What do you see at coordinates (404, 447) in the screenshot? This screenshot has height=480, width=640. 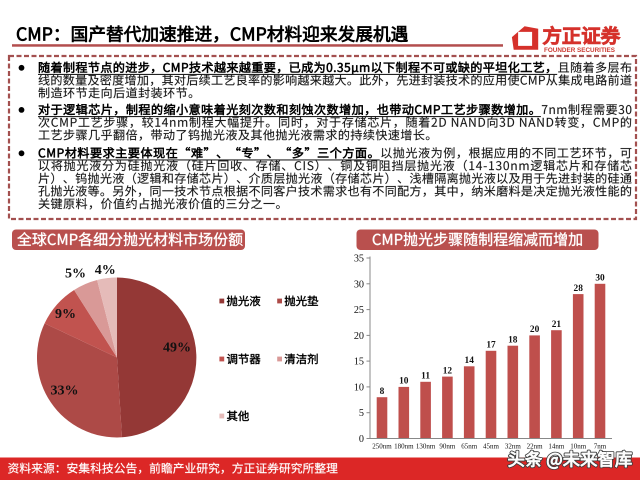 I see `svg-text: 180nm` at bounding box center [404, 447].